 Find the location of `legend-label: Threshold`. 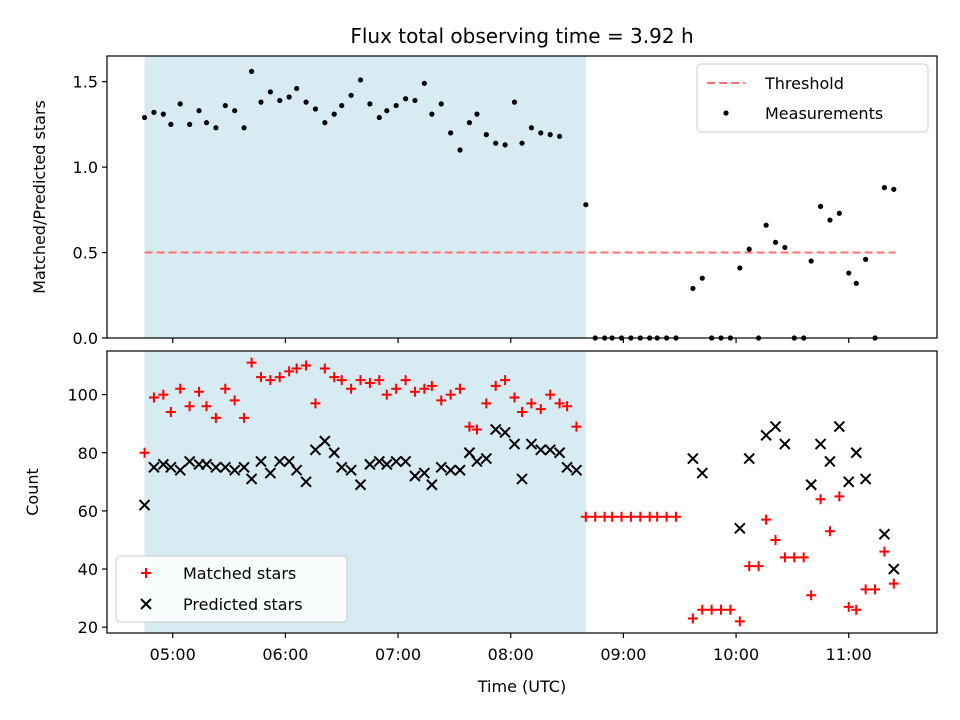

legend-label: Threshold is located at coordinates (804, 83).